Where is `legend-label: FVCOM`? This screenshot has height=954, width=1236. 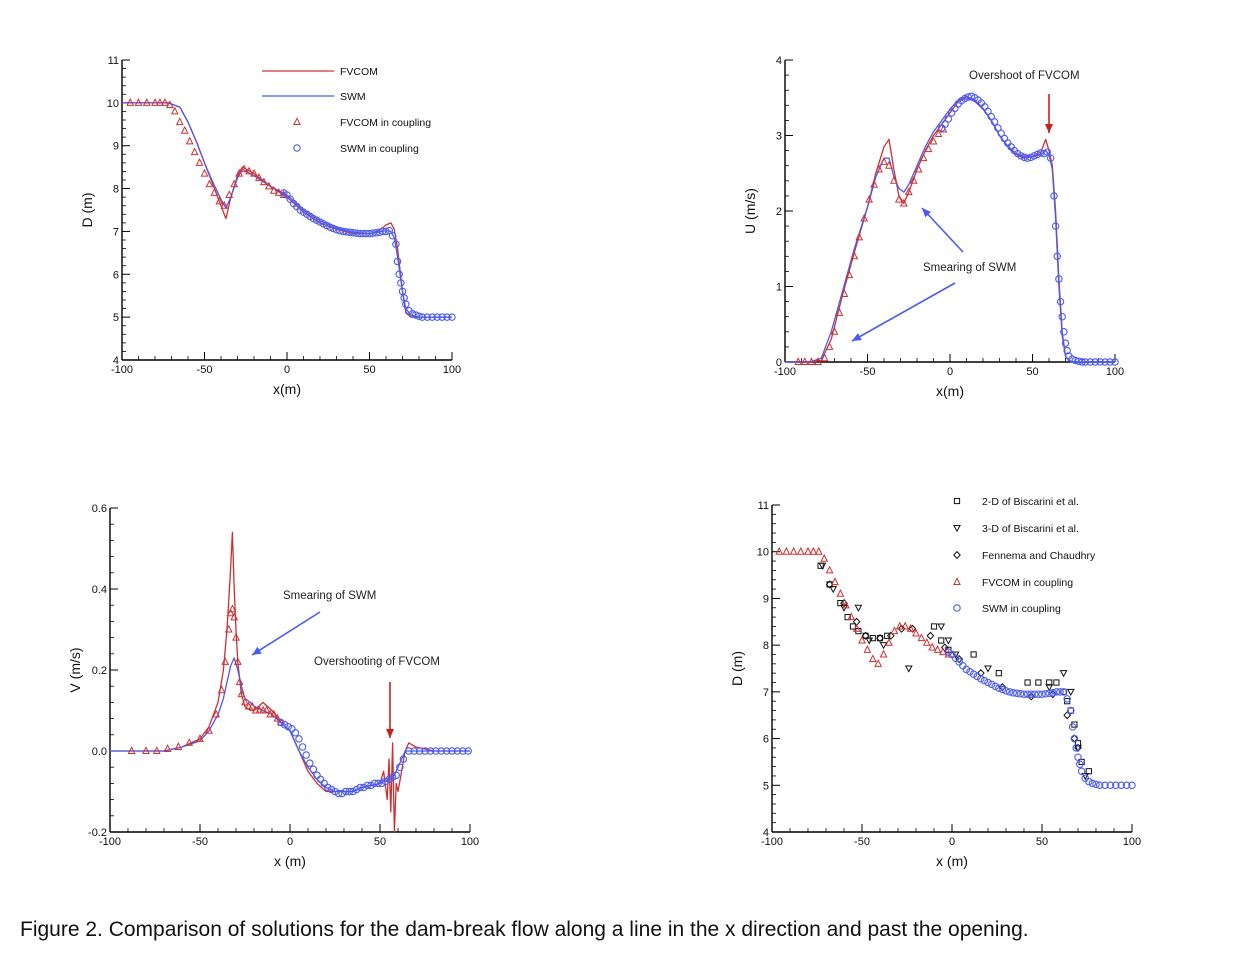 legend-label: FVCOM is located at coordinates (359, 72).